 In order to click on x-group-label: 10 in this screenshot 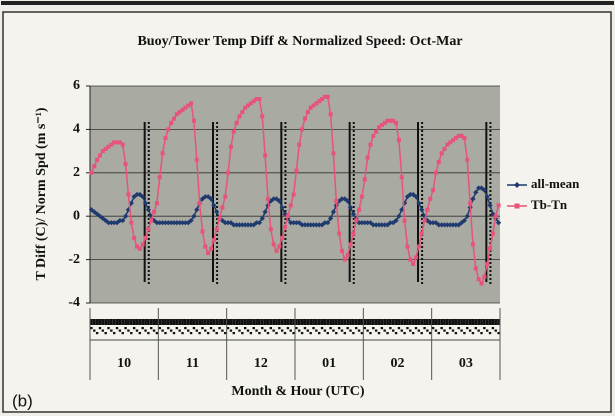, I will do `click(124, 363)`.